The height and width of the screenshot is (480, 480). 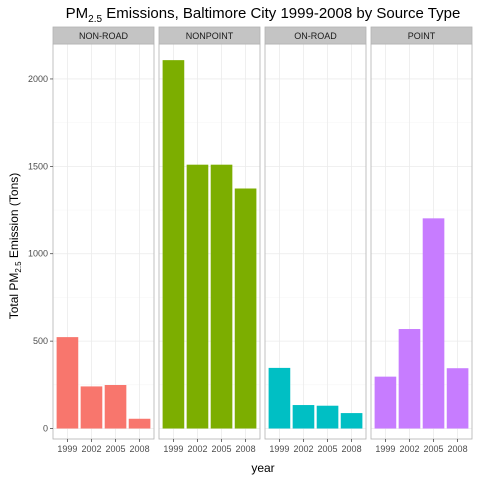 What do you see at coordinates (77, 13) in the screenshot?
I see `chart-title-main: PM` at bounding box center [77, 13].